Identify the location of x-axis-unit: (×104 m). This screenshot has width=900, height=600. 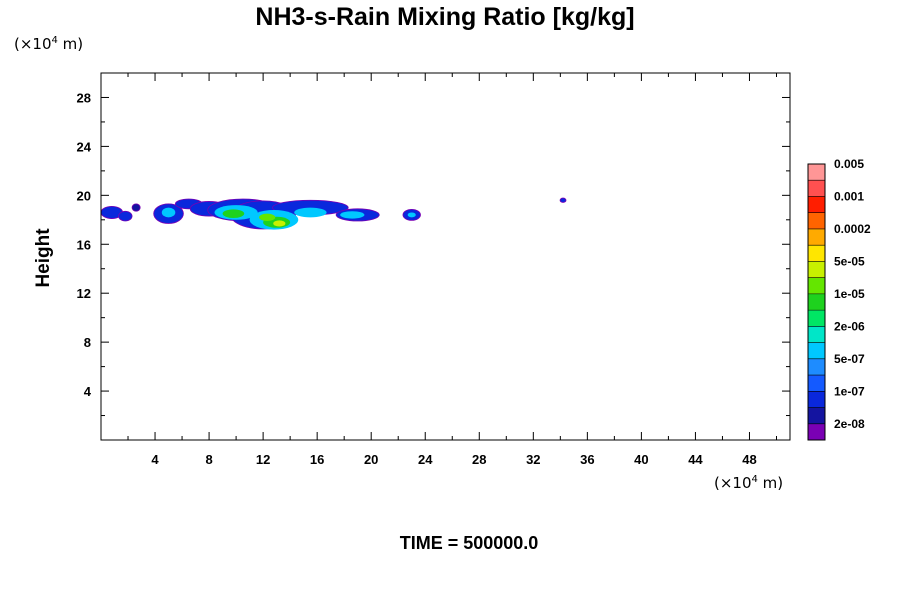
(748, 483).